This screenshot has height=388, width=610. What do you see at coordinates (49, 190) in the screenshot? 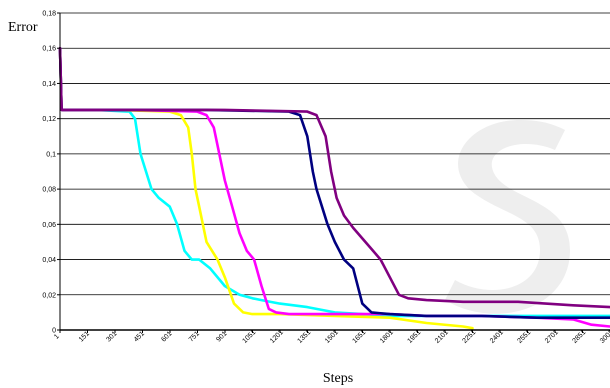
I see `y-tick-label: 0,08` at bounding box center [49, 190].